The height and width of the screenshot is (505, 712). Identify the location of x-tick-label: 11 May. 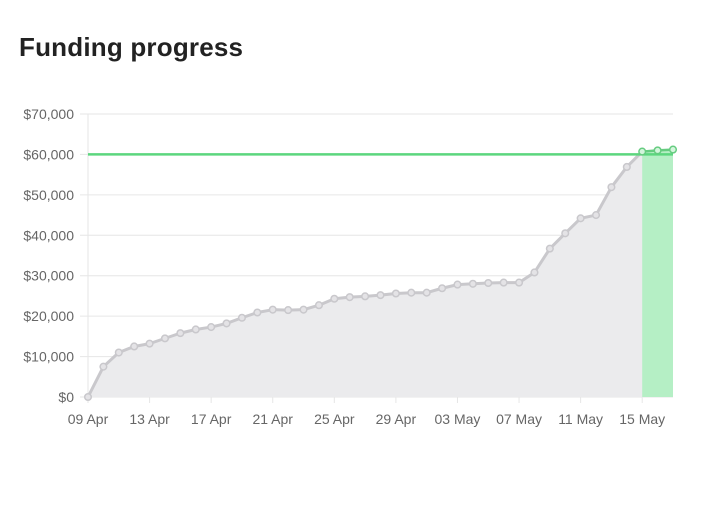
(580, 419).